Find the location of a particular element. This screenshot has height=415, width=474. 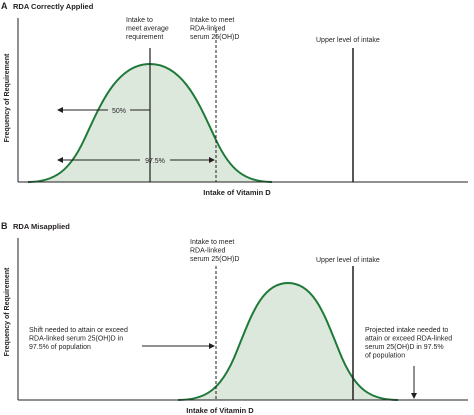

panel-b-title: RDA Misapplied is located at coordinates (41, 226).